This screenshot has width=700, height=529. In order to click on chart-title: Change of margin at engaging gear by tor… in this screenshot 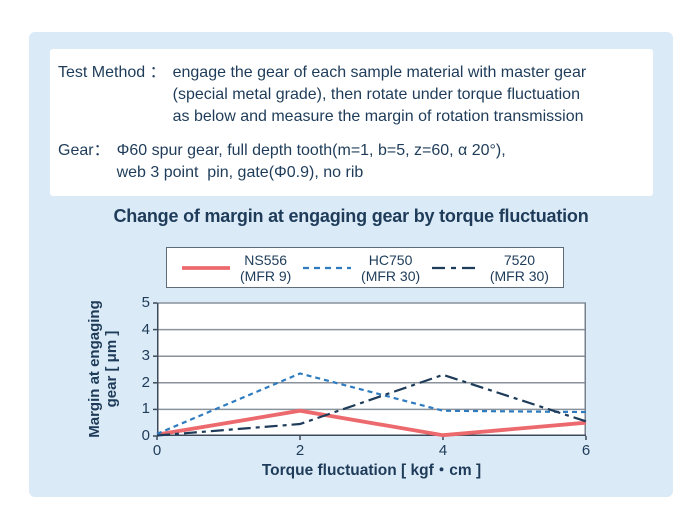, I will do `click(351, 216)`.